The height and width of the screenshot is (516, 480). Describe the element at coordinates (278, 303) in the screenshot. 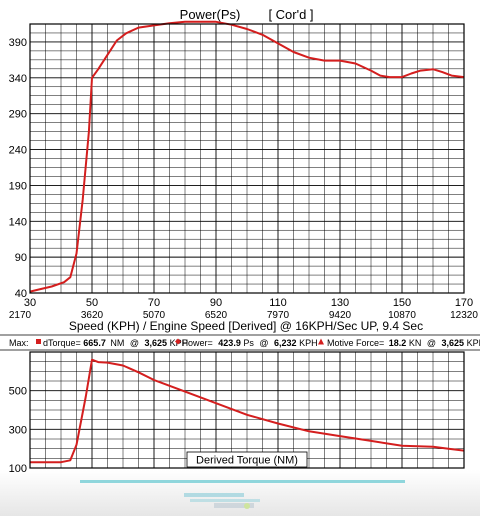

I see `top-x-tick-label: 110` at that location.